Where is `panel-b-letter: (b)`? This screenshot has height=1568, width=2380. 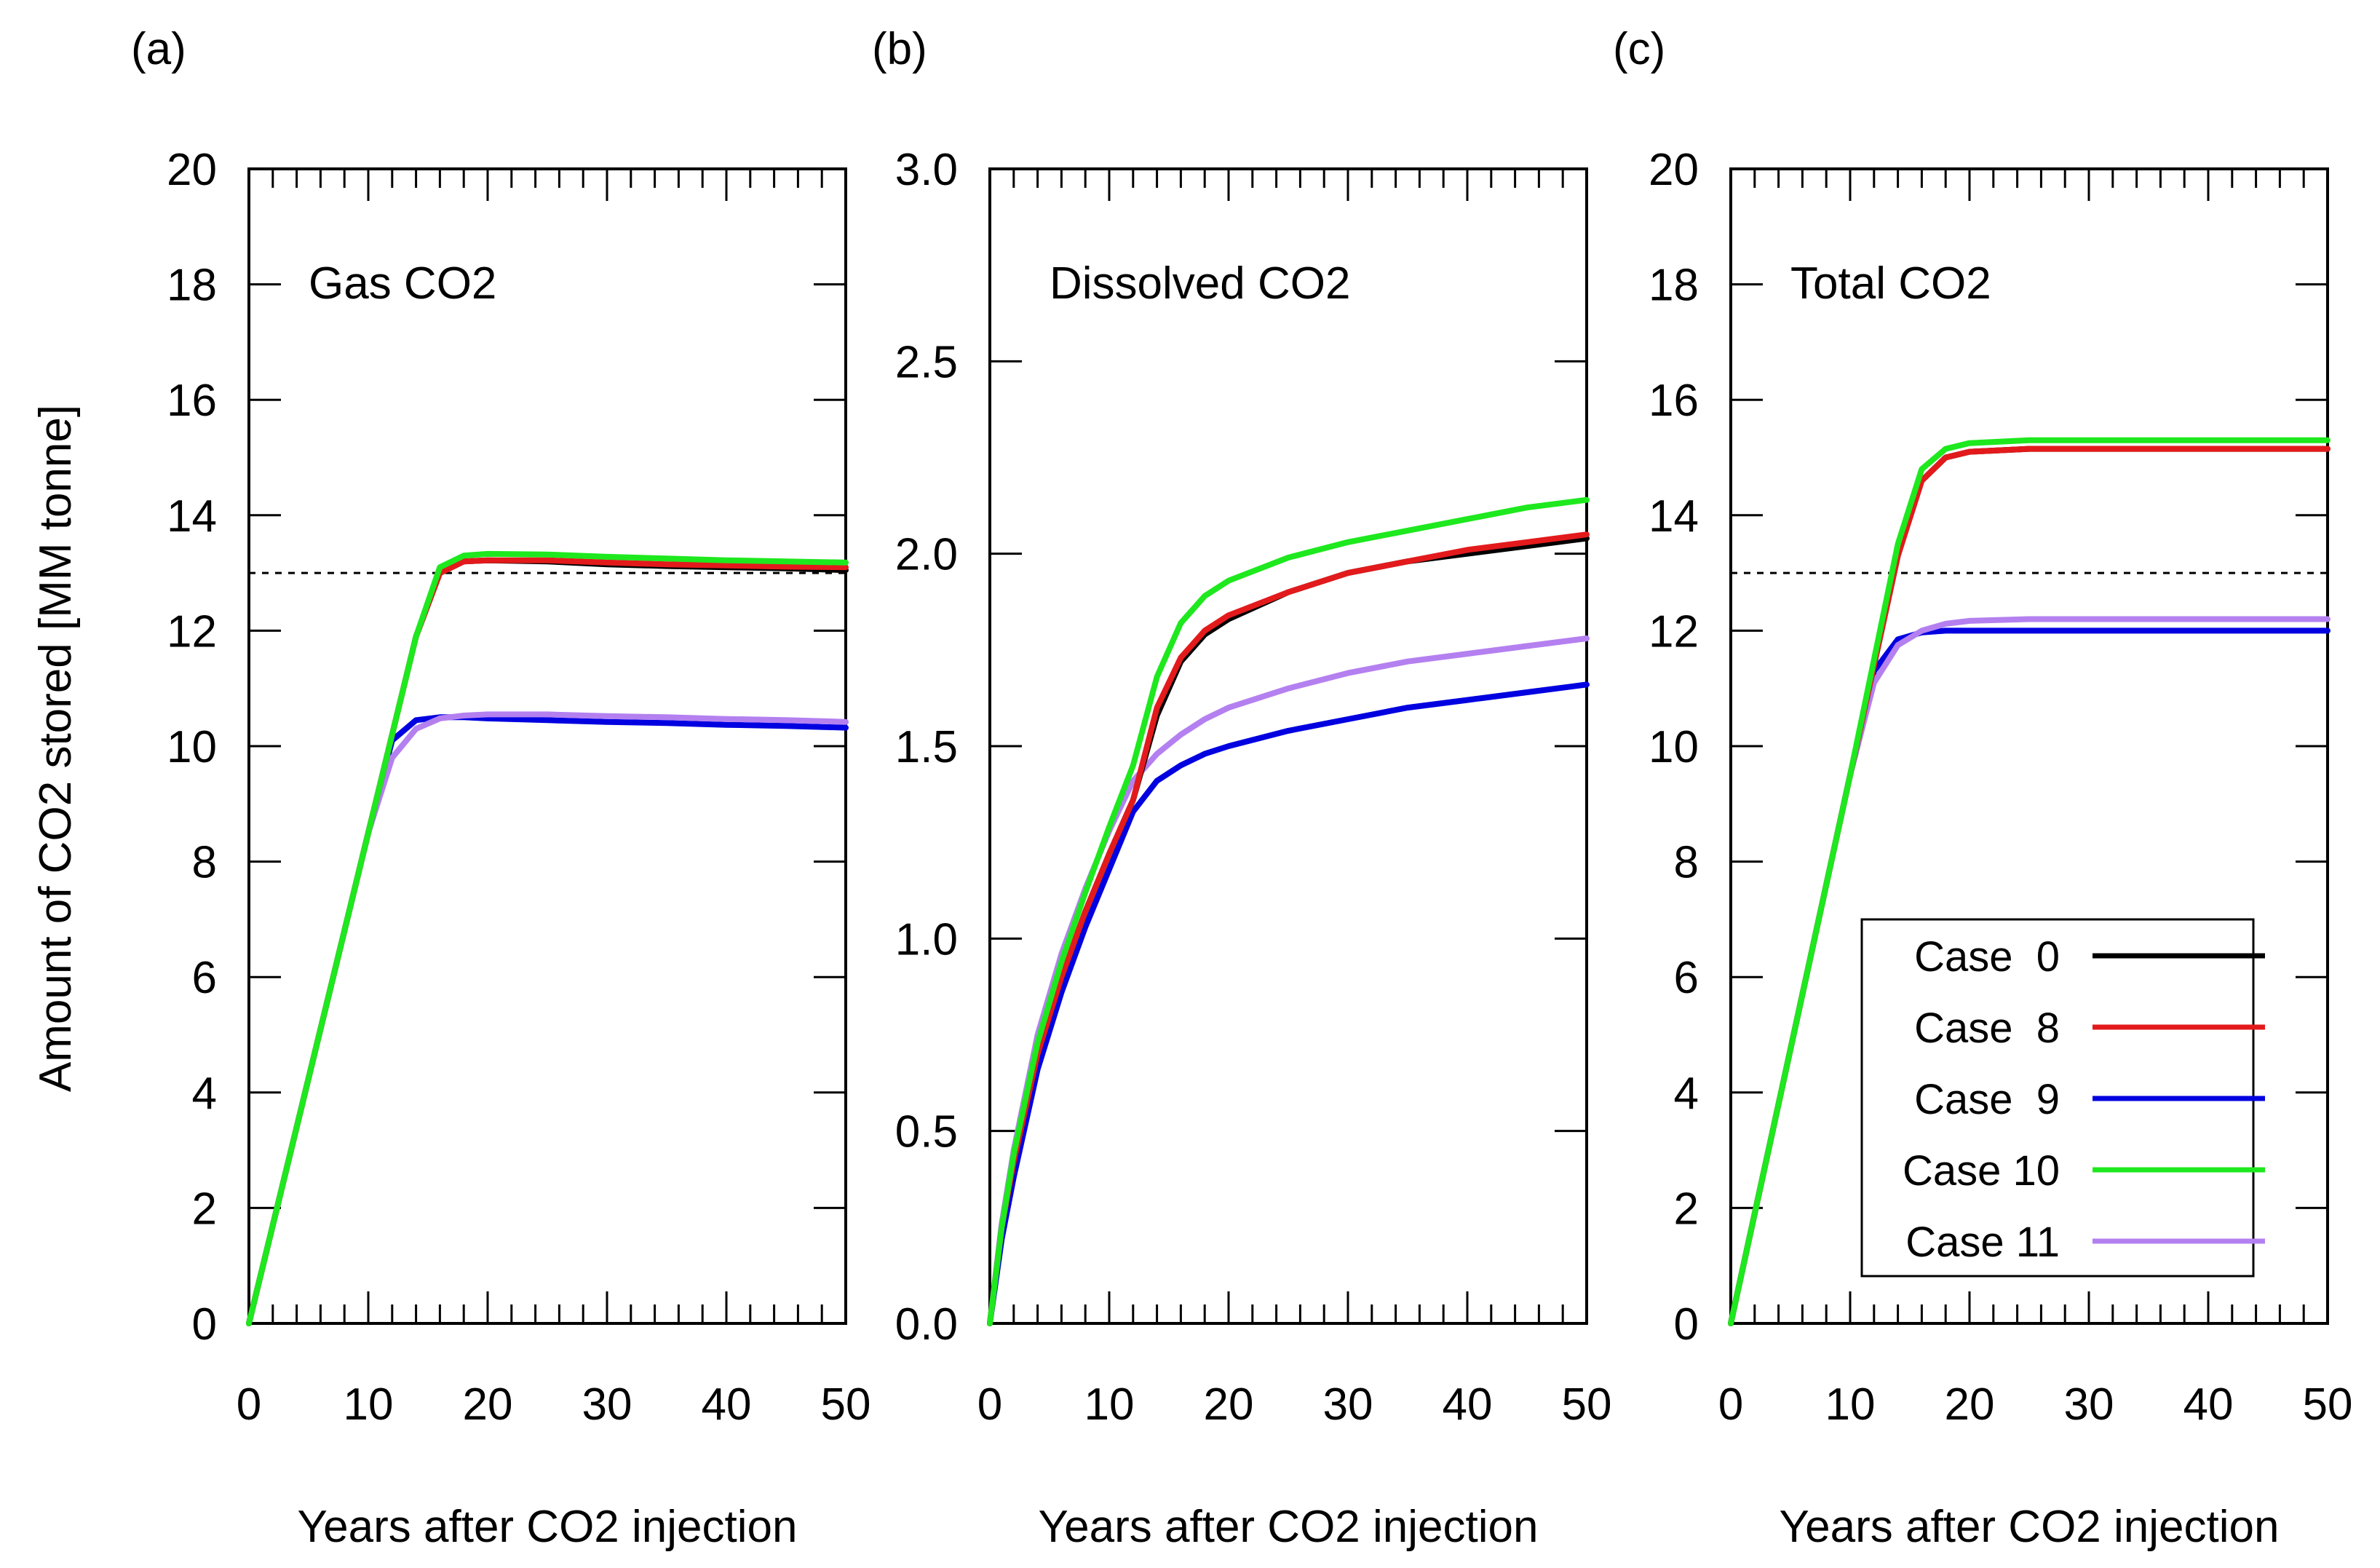
panel-b-letter: (b) is located at coordinates (899, 49).